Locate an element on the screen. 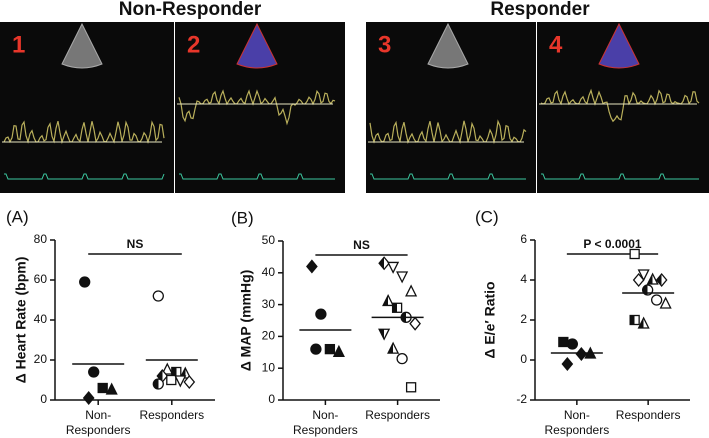 The height and width of the screenshot is (438, 709). heading: Non-Responder is located at coordinates (190, 10).